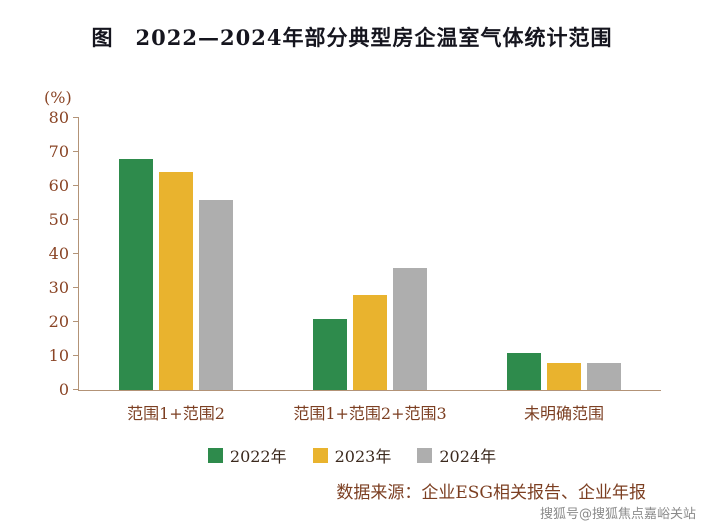  What do you see at coordinates (58, 287) in the screenshot?
I see `y-tick-label: 30` at bounding box center [58, 287].